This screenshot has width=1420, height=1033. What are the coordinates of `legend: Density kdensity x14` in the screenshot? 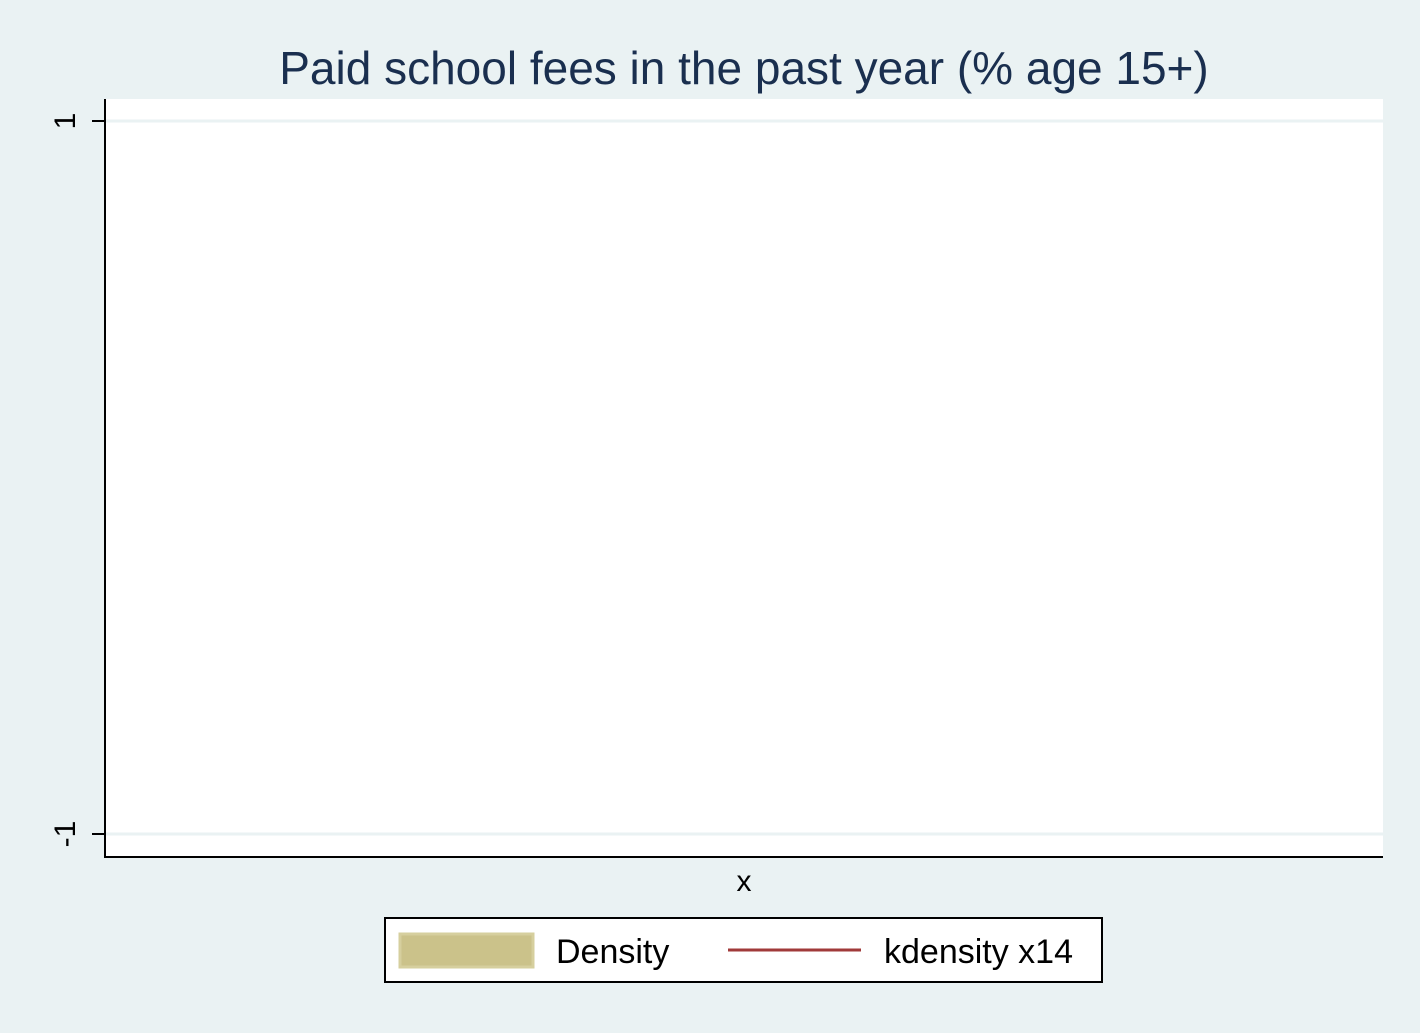 It's located at (743, 950).